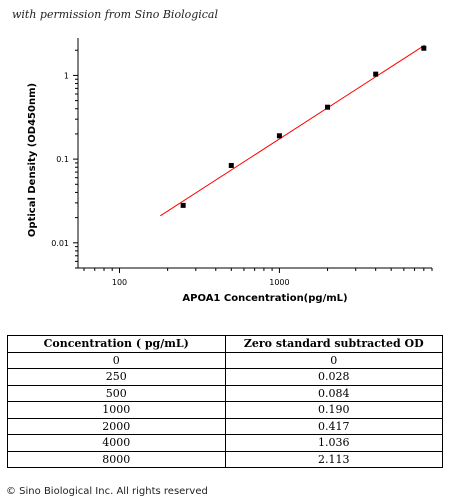  Describe the element at coordinates (116, 443) in the screenshot. I see `table-cell: 4000` at that location.